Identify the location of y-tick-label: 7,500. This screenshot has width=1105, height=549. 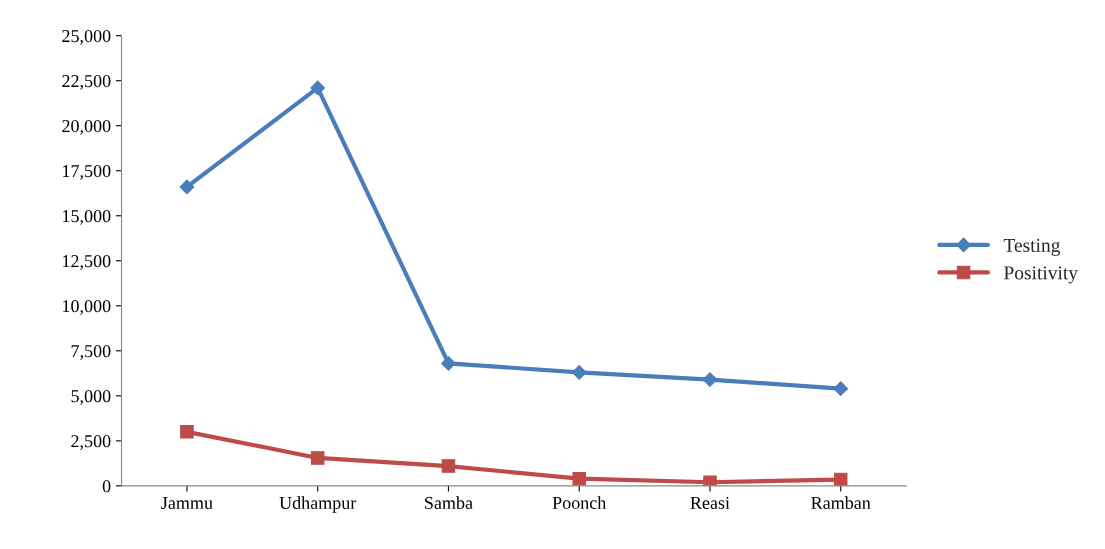
(91, 352).